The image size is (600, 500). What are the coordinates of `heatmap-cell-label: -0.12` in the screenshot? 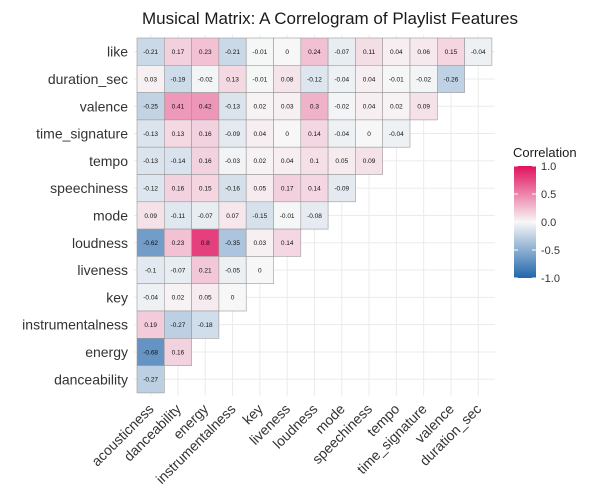 It's located at (314, 79).